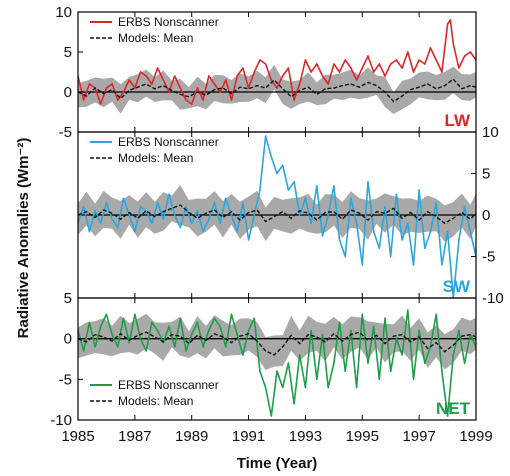 Image resolution: width=510 pixels, height=476 pixels. What do you see at coordinates (486, 174) in the screenshot?
I see `y-tick-label: 5` at bounding box center [486, 174].